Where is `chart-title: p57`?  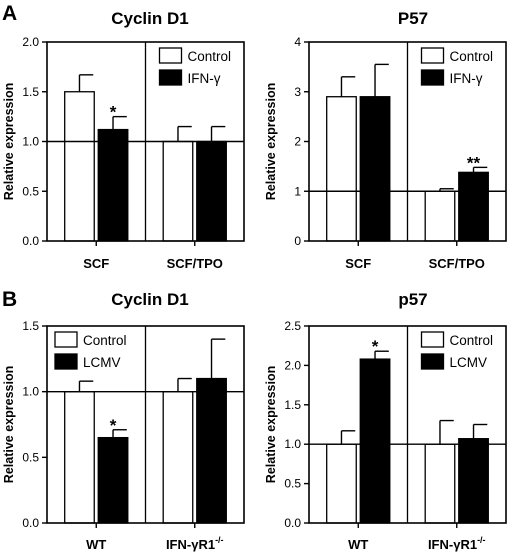 chart-title: p57 is located at coordinates (412, 299).